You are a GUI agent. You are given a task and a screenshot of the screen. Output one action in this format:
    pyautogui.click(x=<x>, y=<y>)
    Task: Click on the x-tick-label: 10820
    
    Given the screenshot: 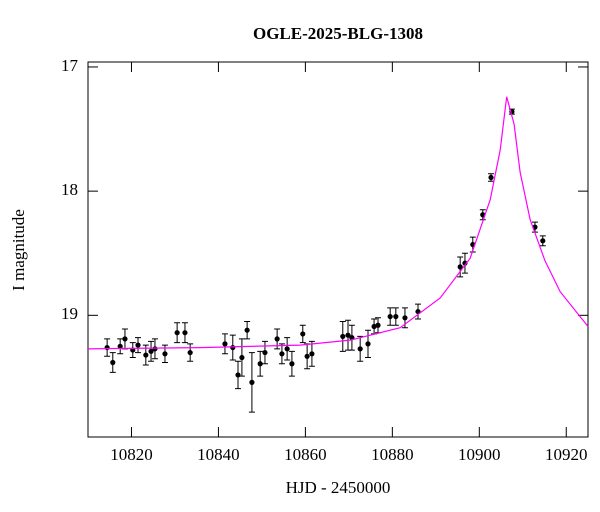 What is the action you would take?
    pyautogui.click(x=131, y=454)
    